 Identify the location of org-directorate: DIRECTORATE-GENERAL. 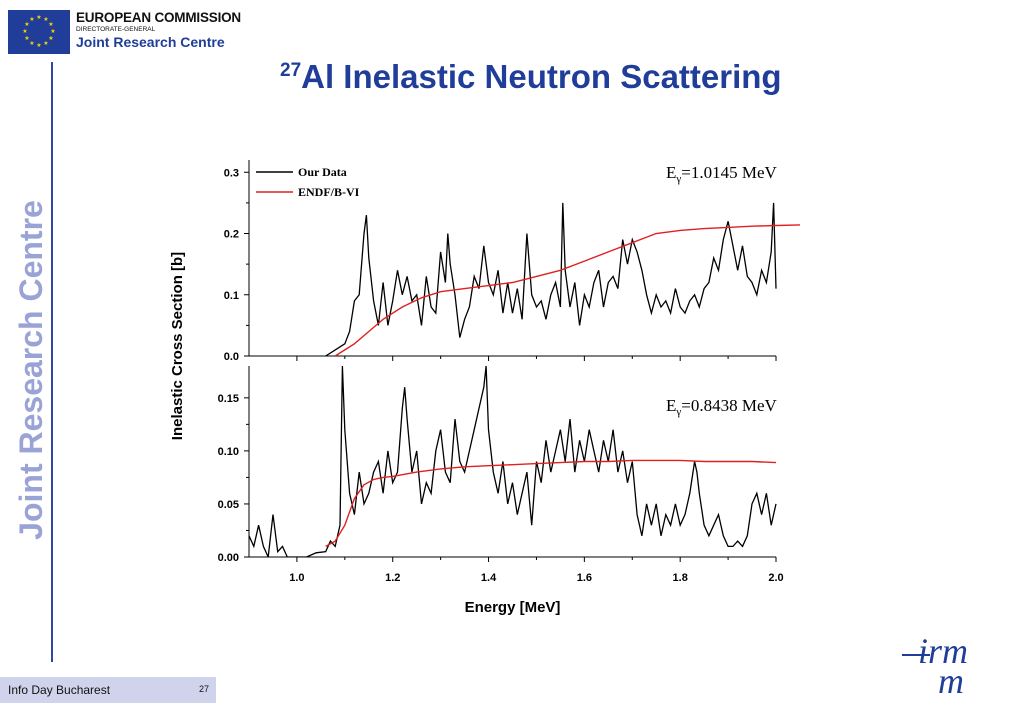
(116, 29).